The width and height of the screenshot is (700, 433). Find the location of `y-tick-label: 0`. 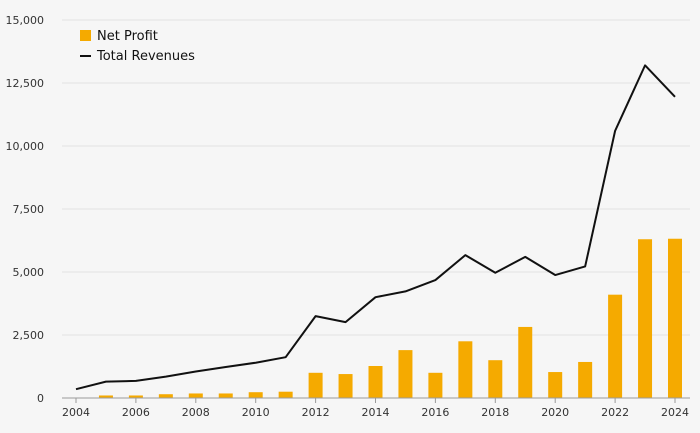

y-tick-label: 0 is located at coordinates (40, 398).